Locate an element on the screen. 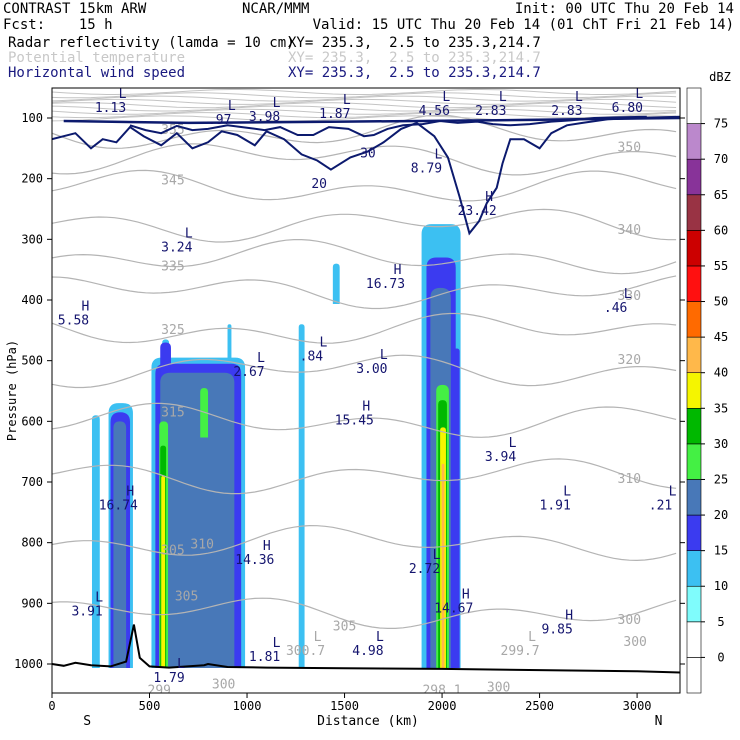  colorbar-tick-label-70: 70 is located at coordinates (721, 159).